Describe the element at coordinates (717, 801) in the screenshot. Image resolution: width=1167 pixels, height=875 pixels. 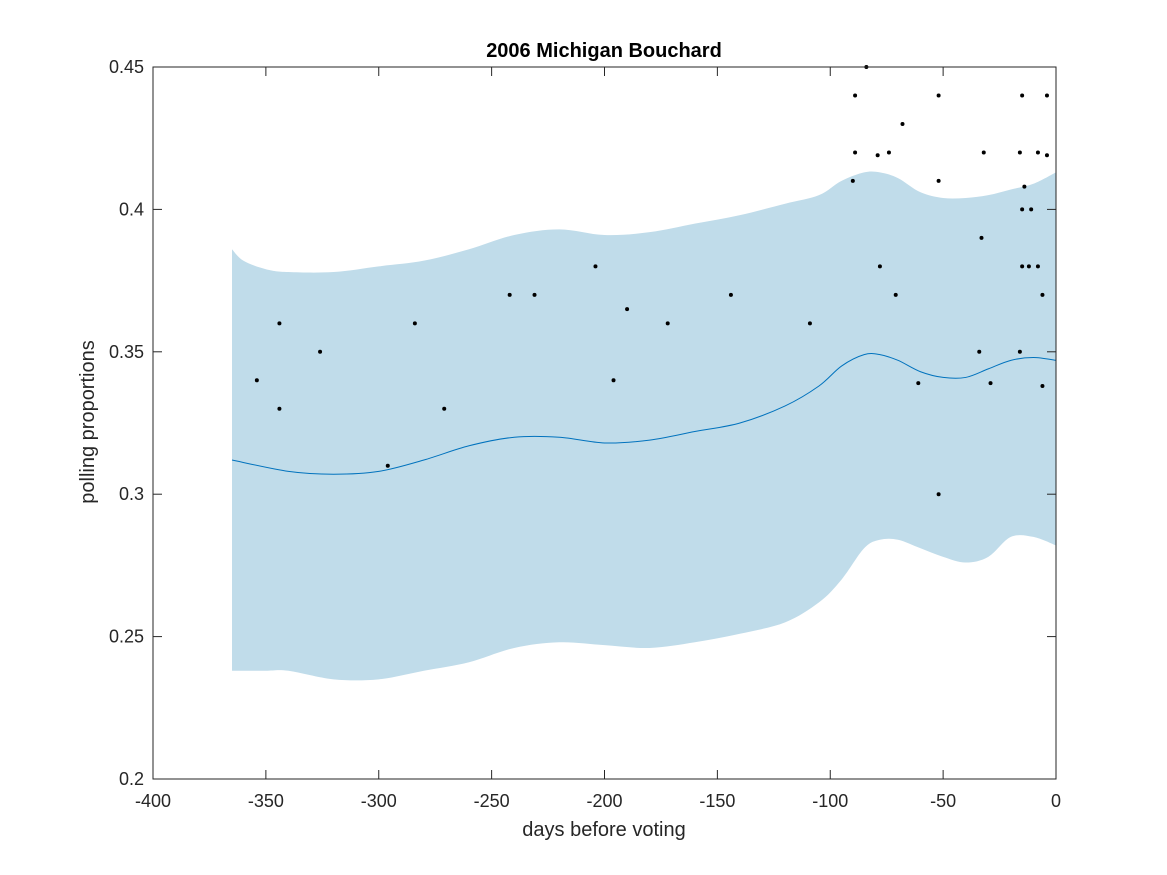
I see `x-tick-label: -150` at that location.